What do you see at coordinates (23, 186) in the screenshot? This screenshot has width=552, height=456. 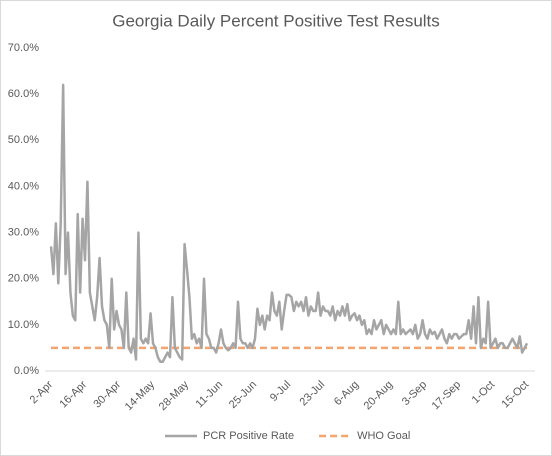 I see `y-tick-label: 40.0%` at bounding box center [23, 186].